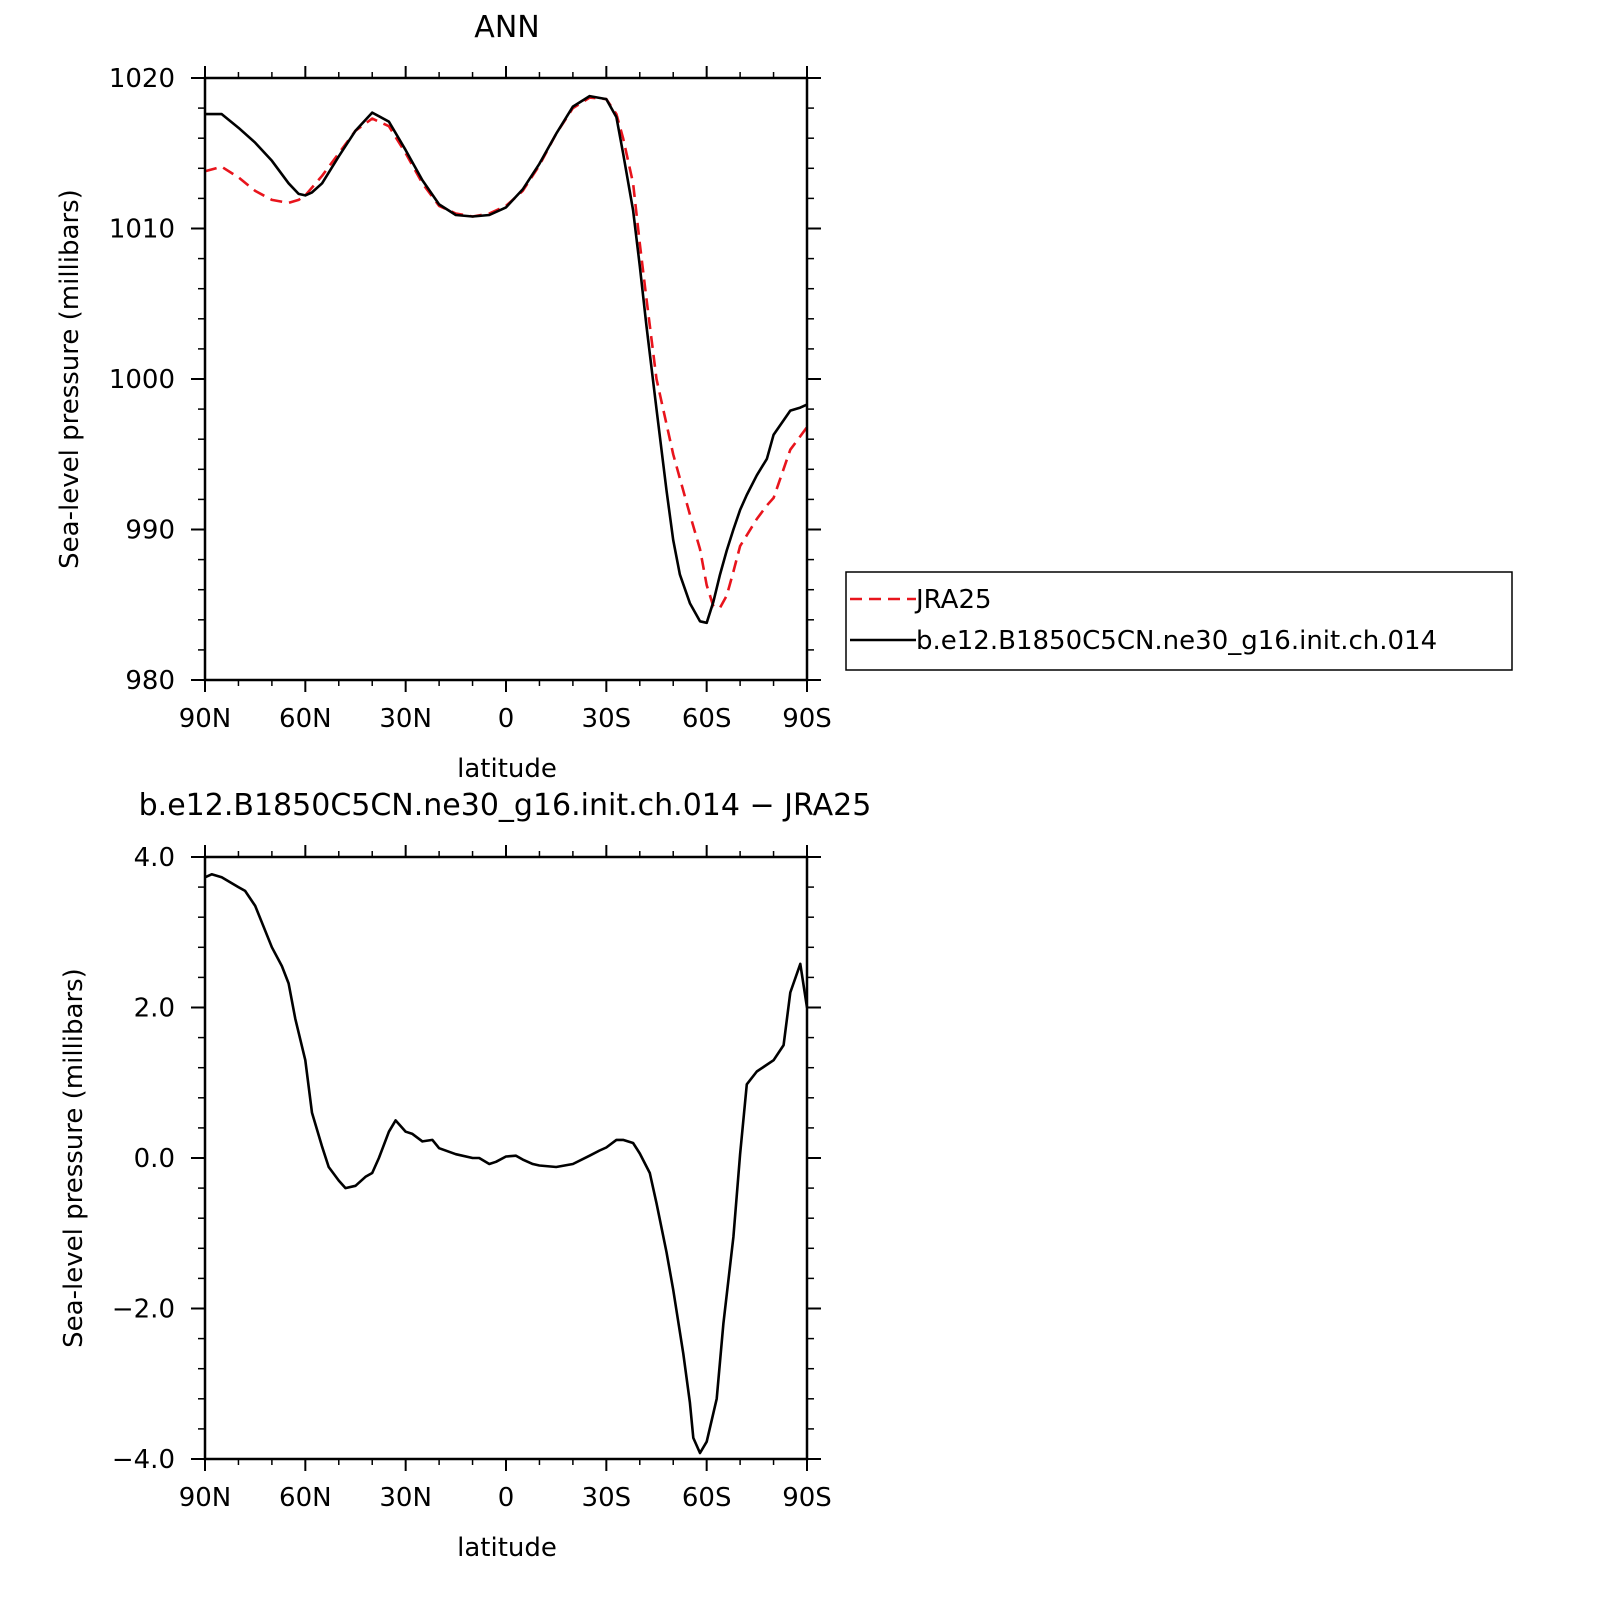  What do you see at coordinates (154, 1159) in the screenshot?
I see `y-tick-label: 0.0` at bounding box center [154, 1159].